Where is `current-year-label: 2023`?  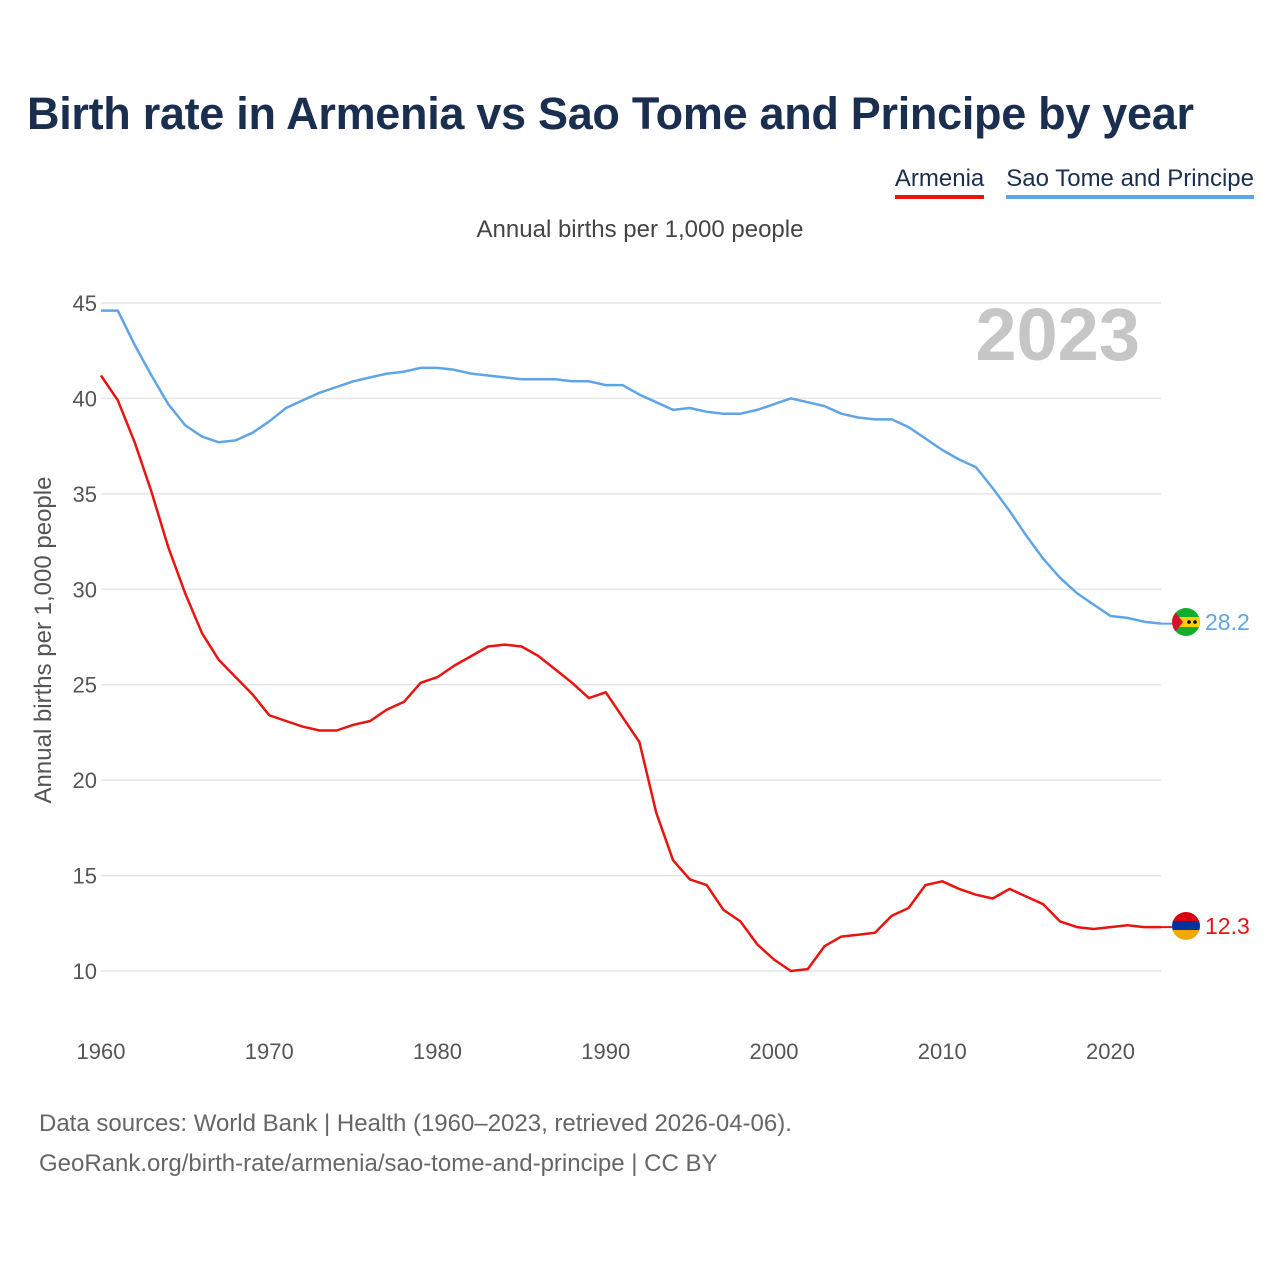
current-year-label: 2023 is located at coordinates (1057, 334).